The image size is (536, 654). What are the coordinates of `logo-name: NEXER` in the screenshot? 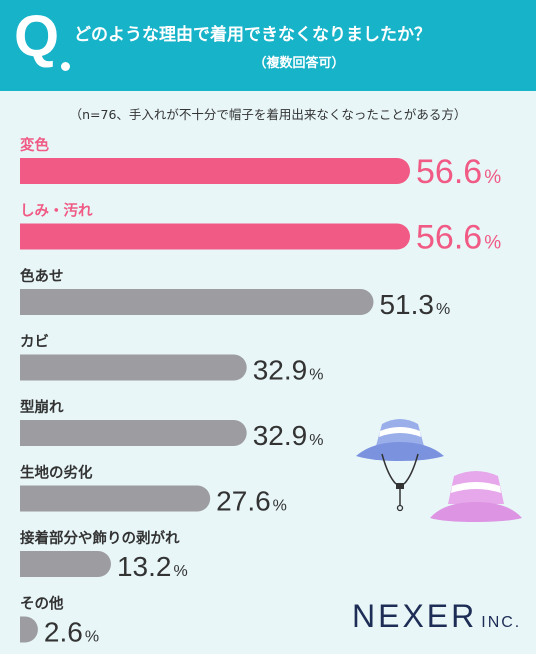 It's located at (415, 616).